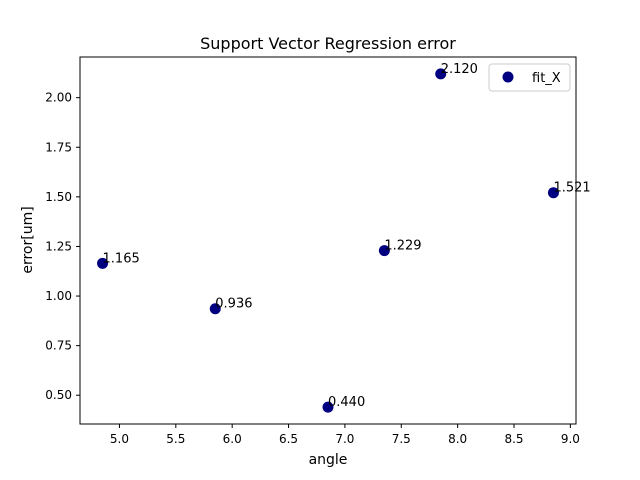 The image size is (640, 480). Describe the element at coordinates (58, 147) in the screenshot. I see `y-tick-label: 1.75` at that location.